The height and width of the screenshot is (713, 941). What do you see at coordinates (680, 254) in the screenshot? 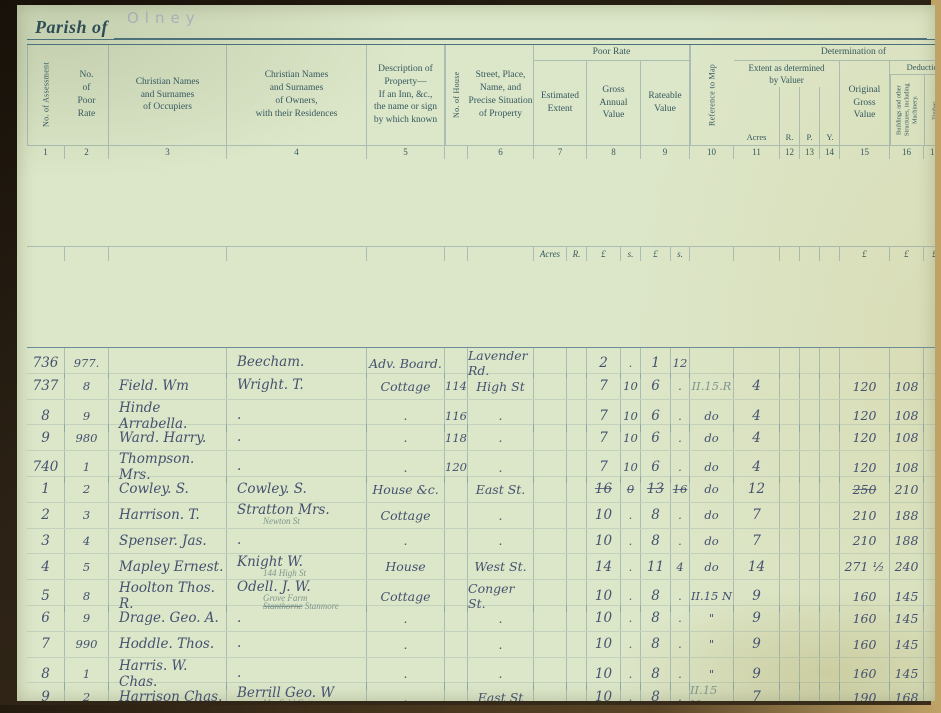
I see `unit-s: s.` at bounding box center [680, 254].